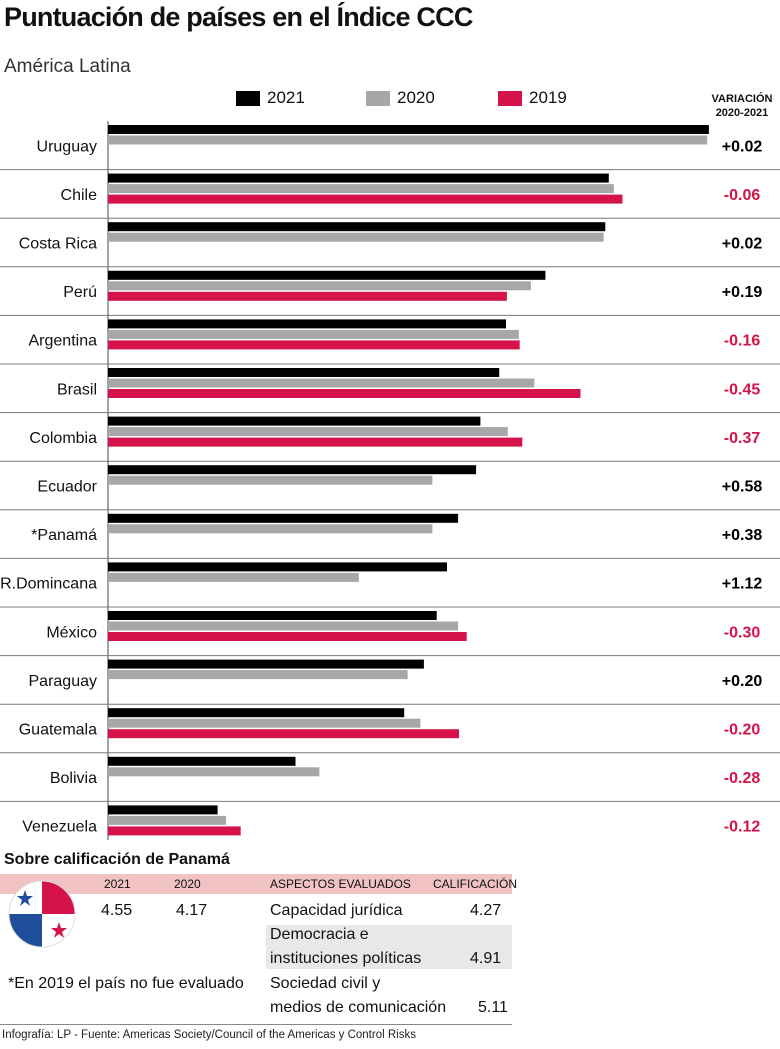 This screenshot has height=1049, width=780. I want to click on variation-value: -0.30, so click(742, 632).